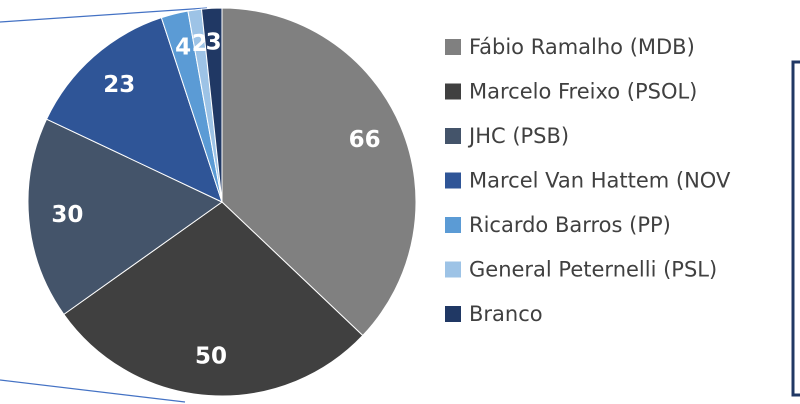 The image size is (800, 404). I want to click on legend-label: Marcel Van Hattem (NOV, so click(600, 181).